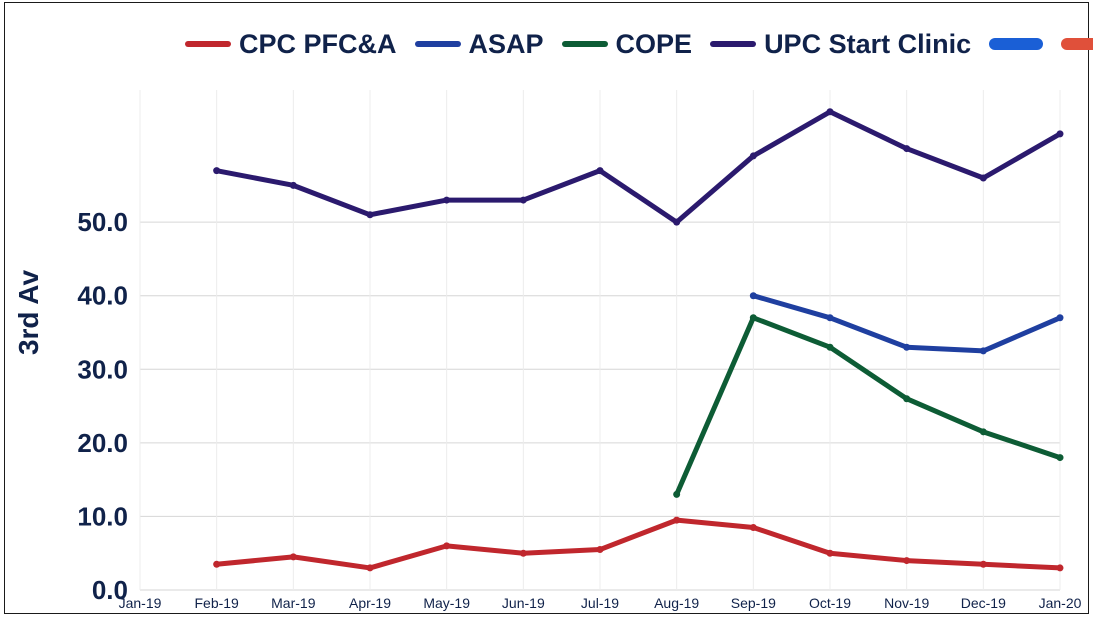 The height and width of the screenshot is (620, 1093). What do you see at coordinates (216, 603) in the screenshot?
I see `x-tick-label: Feb-19` at bounding box center [216, 603].